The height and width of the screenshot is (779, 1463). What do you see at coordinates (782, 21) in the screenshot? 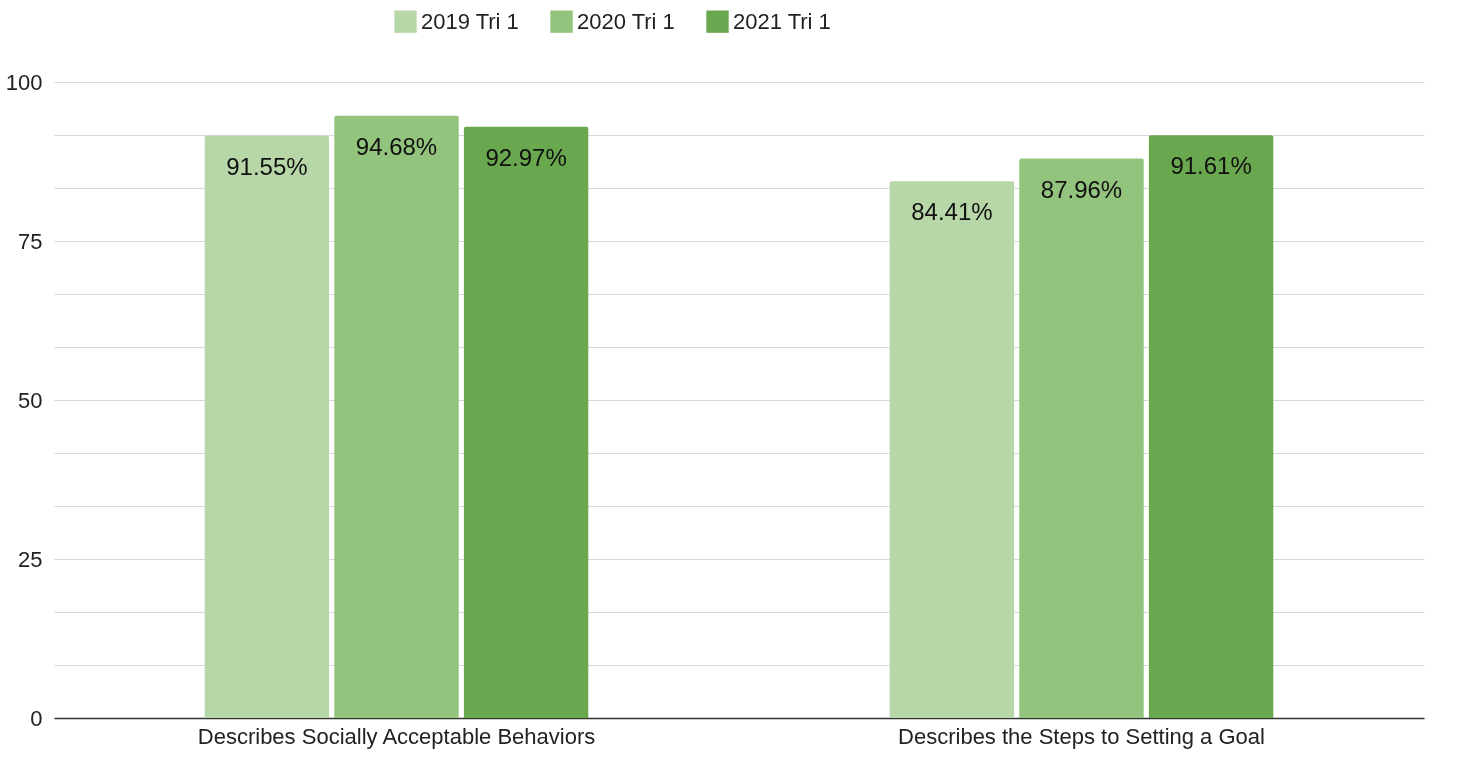
I see `legend-label: 2021 Tri 1` at bounding box center [782, 21].